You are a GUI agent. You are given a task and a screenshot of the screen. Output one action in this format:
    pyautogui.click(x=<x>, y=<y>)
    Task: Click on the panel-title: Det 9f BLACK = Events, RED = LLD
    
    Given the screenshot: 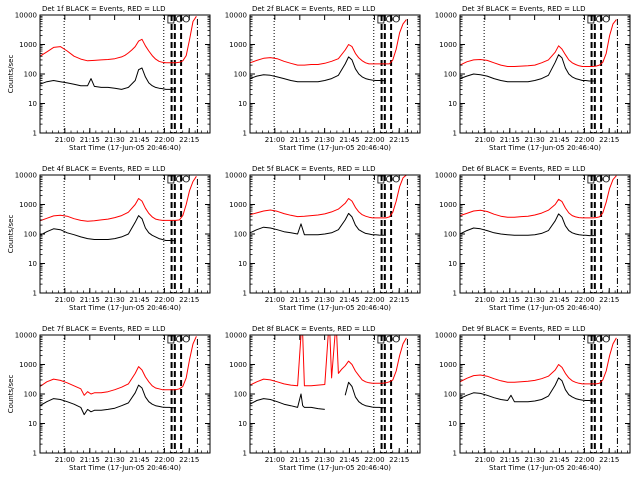 What is the action you would take?
    pyautogui.click(x=523, y=329)
    